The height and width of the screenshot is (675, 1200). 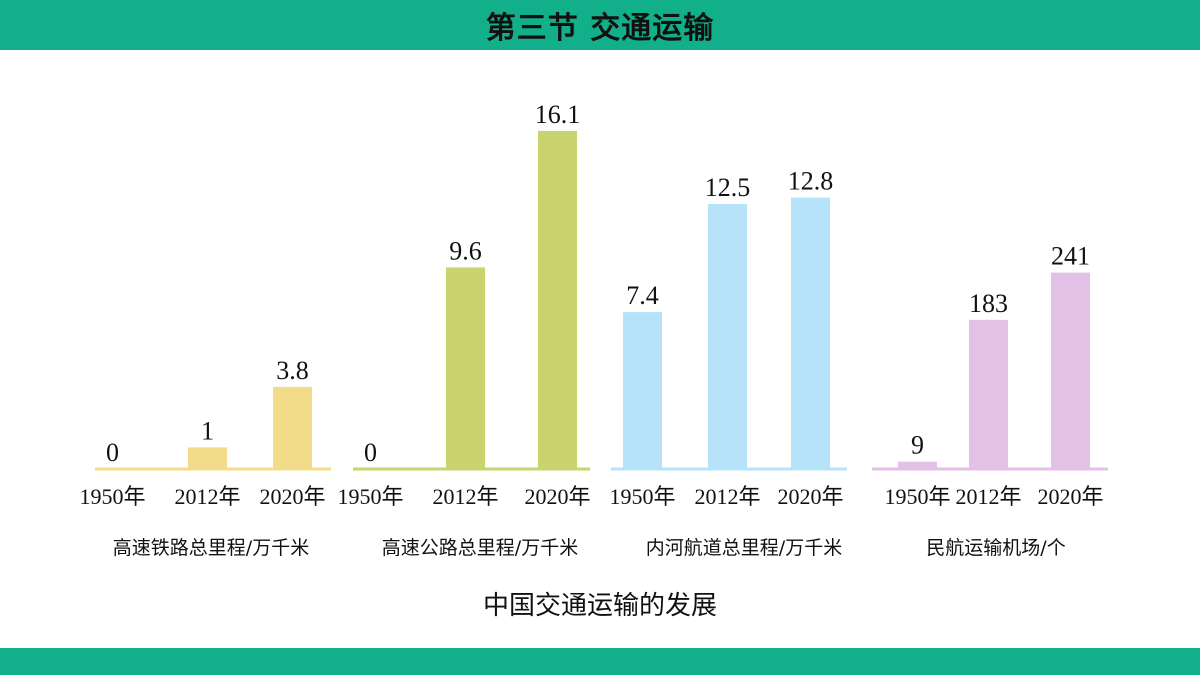 What do you see at coordinates (917, 496) in the screenshot?
I see `group-4-tick-label-1: 1950年` at bounding box center [917, 496].